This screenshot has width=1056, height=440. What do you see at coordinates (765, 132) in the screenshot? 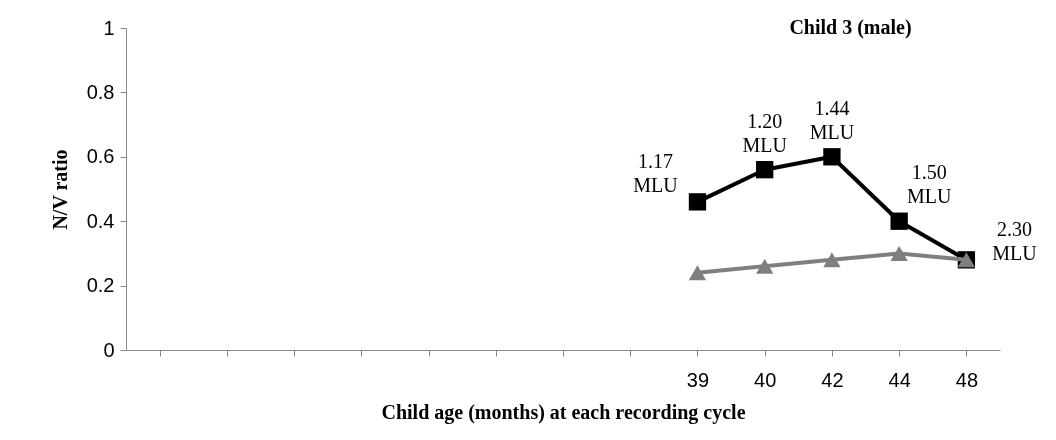
I see `annotation: 1.20 MLU` at bounding box center [765, 132].